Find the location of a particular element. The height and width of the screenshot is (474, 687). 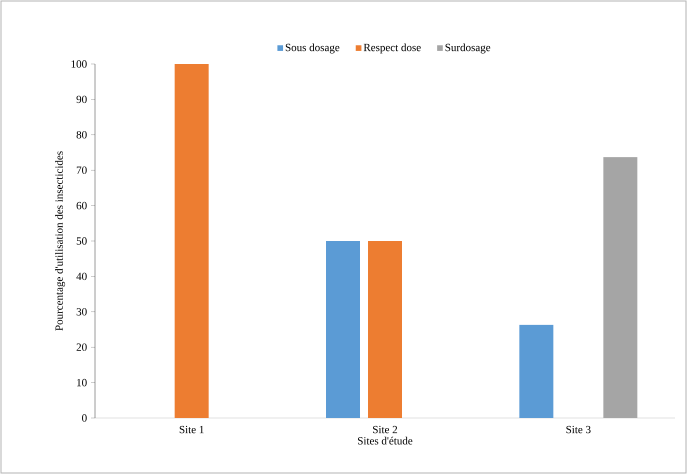

y-tick-label: 0 is located at coordinates (84, 418).